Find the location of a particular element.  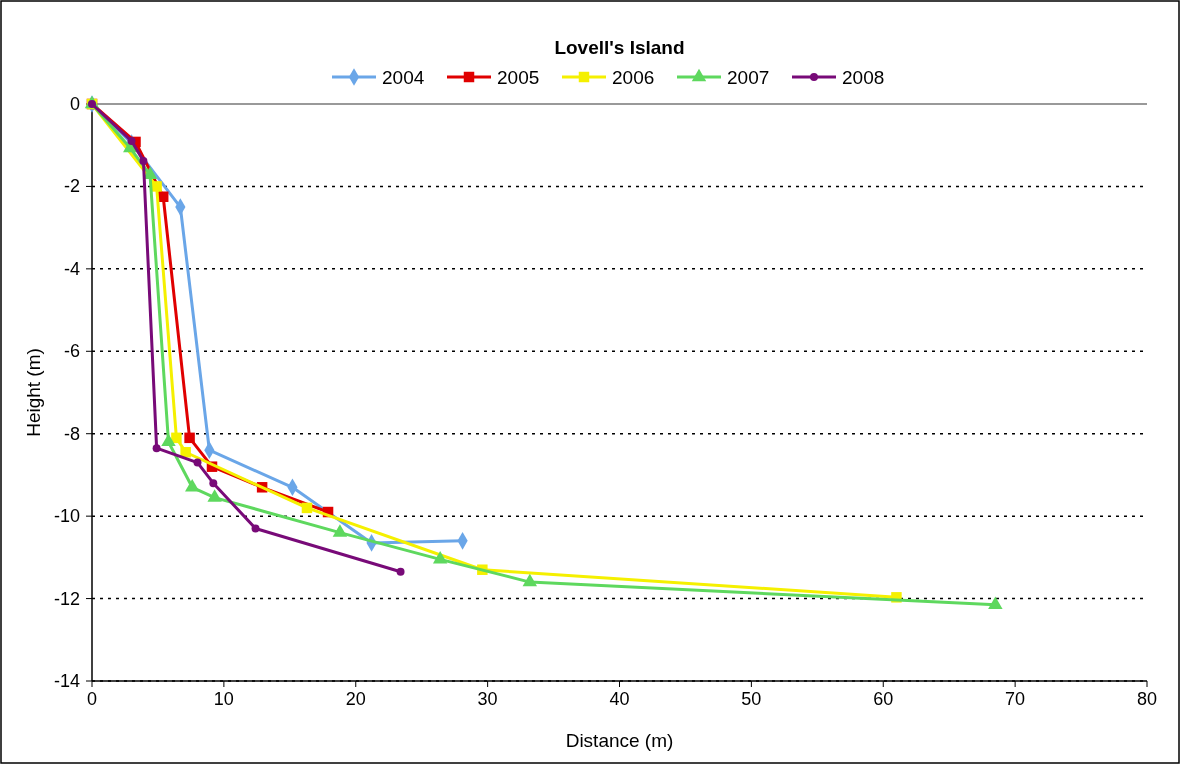

y-tick-label: -2 is located at coordinates (71, 186).